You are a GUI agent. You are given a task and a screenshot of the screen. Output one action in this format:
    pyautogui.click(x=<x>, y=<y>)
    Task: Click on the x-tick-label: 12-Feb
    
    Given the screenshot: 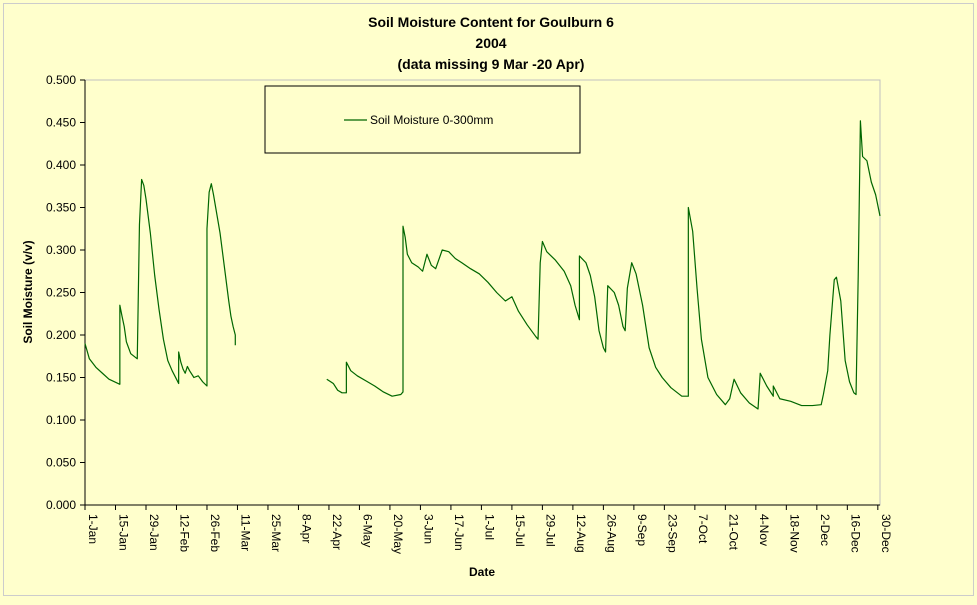 What is the action you would take?
    pyautogui.click(x=184, y=533)
    